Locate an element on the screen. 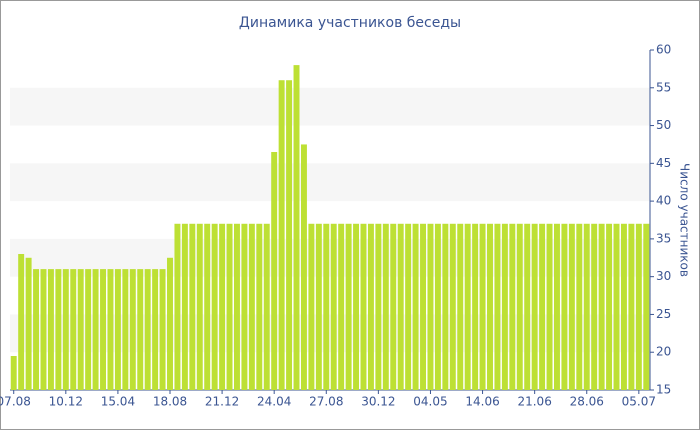 The width and height of the screenshot is (700, 430). x-tick-label: 21.12 is located at coordinates (222, 402).